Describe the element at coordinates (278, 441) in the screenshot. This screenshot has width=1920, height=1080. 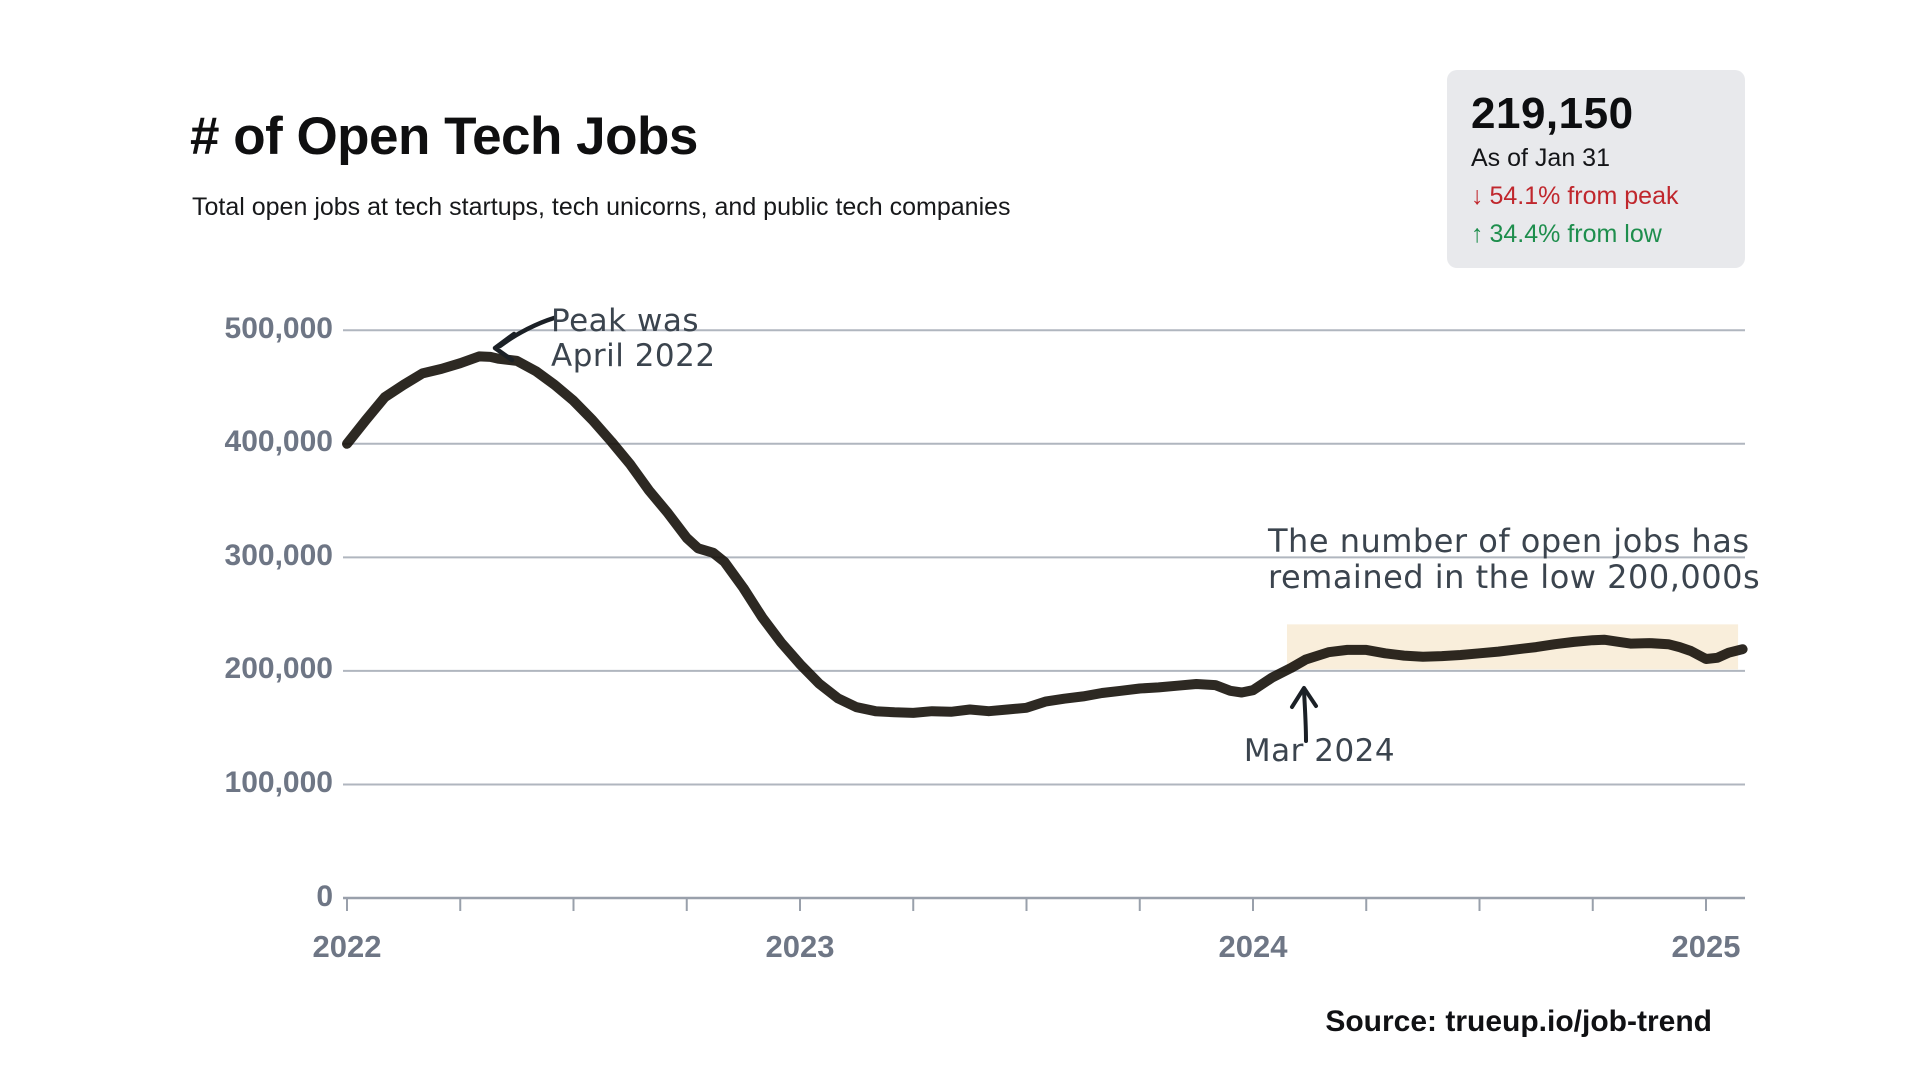
I see `y-axis-label: 400,000` at that location.